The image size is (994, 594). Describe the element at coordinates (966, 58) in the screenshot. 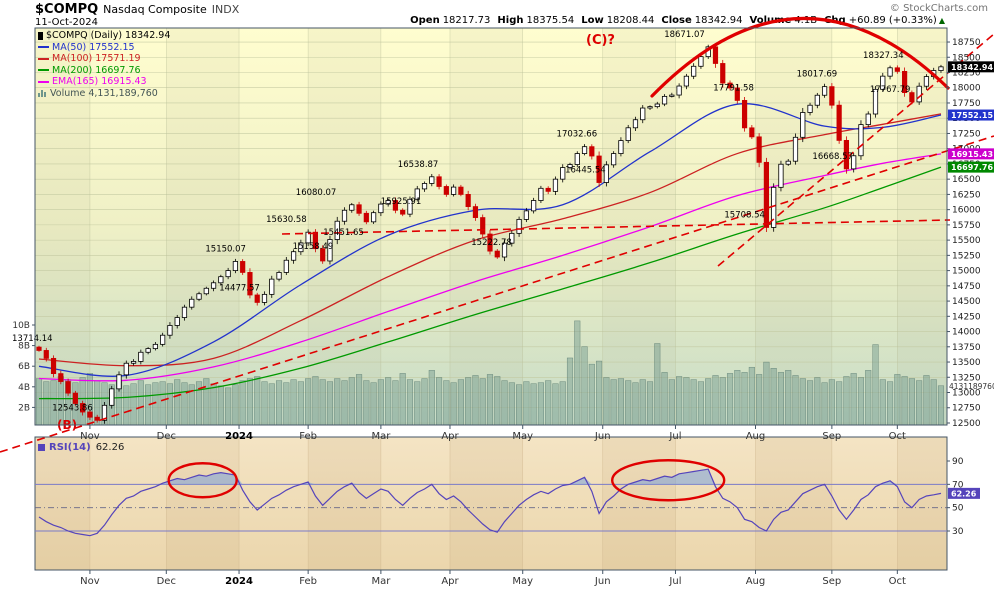

I see `price-axis-label: 18500` at that location.